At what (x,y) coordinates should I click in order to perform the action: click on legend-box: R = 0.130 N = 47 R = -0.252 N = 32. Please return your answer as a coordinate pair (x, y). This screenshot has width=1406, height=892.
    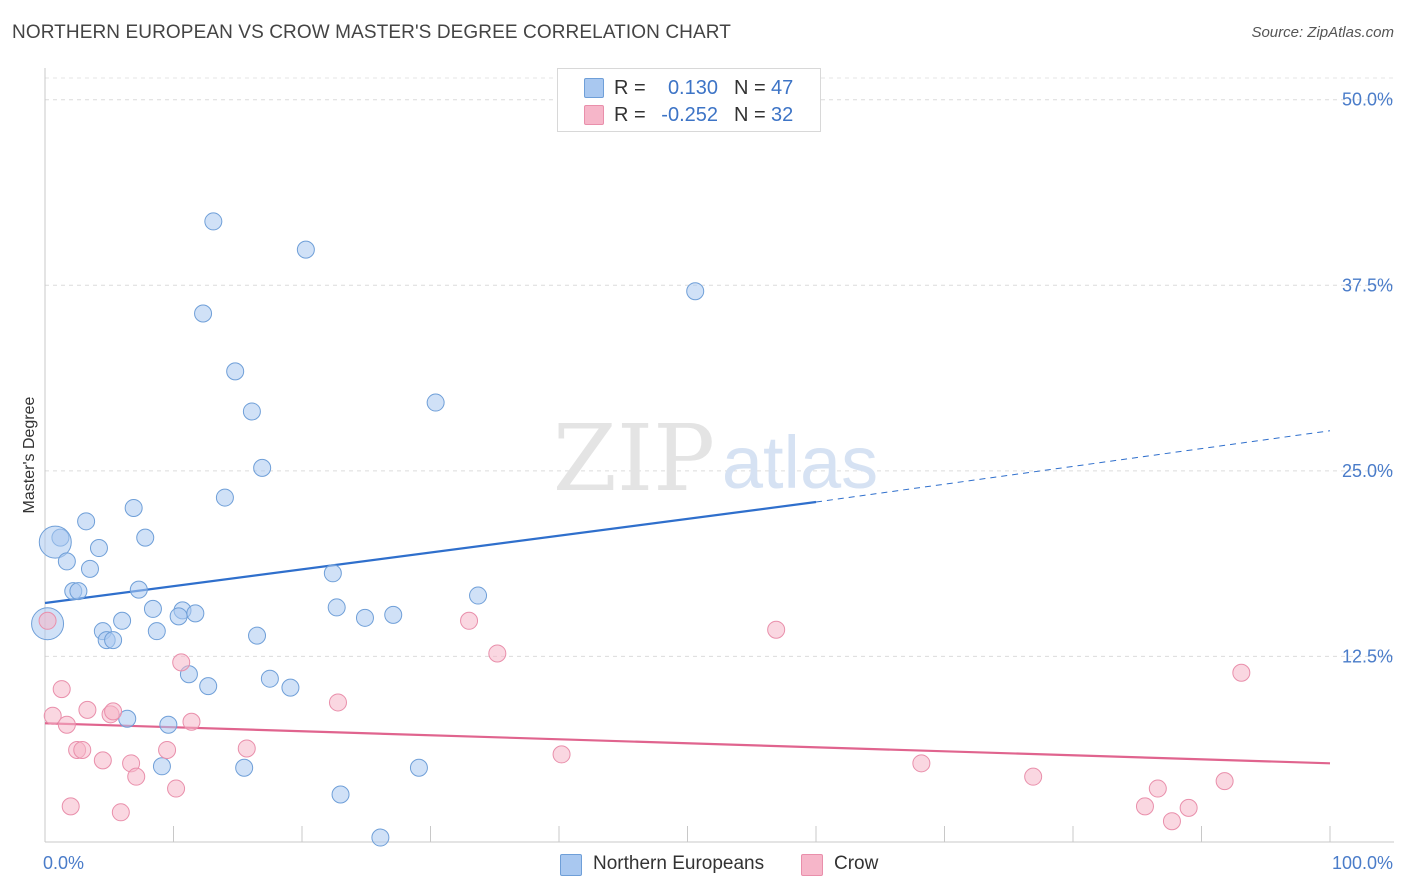
    Looking at the image, I should click on (689, 100).